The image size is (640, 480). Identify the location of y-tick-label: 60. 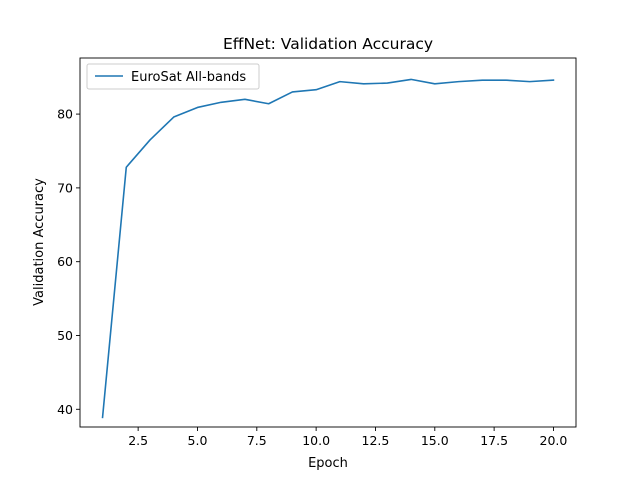
(65, 261).